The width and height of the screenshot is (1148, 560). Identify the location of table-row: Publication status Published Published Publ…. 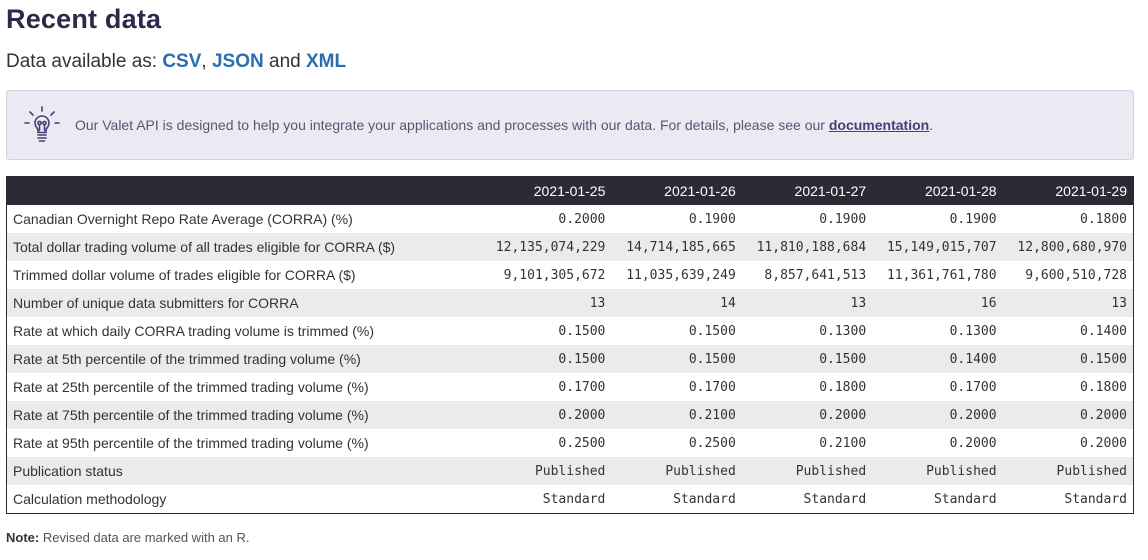
(570, 471).